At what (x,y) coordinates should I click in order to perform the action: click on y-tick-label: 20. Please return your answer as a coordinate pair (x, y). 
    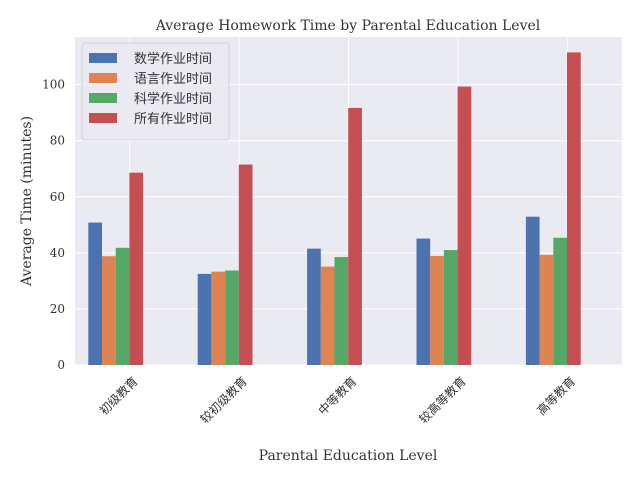
    Looking at the image, I should click on (57, 309).